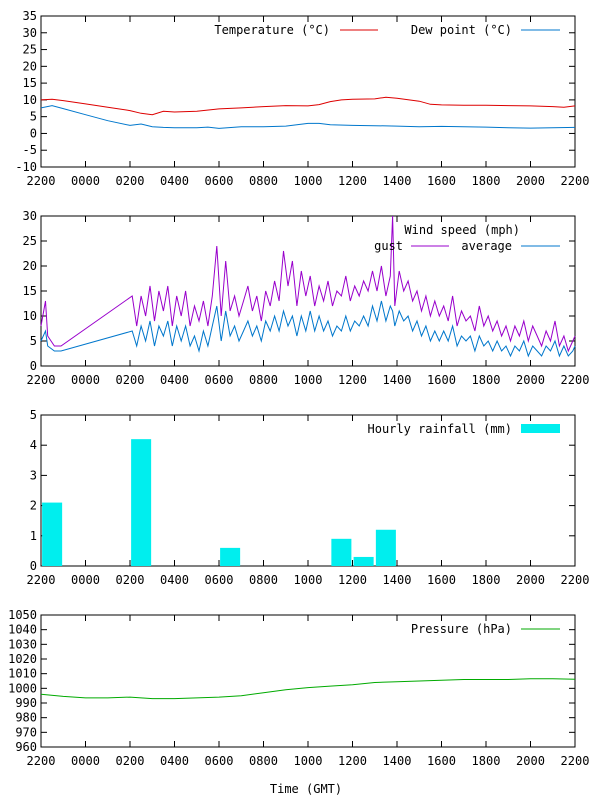 Image resolution: width=600 pixels, height=805 pixels. What do you see at coordinates (85, 380) in the screenshot?
I see `wind-x-tick-label: 0000` at bounding box center [85, 380].